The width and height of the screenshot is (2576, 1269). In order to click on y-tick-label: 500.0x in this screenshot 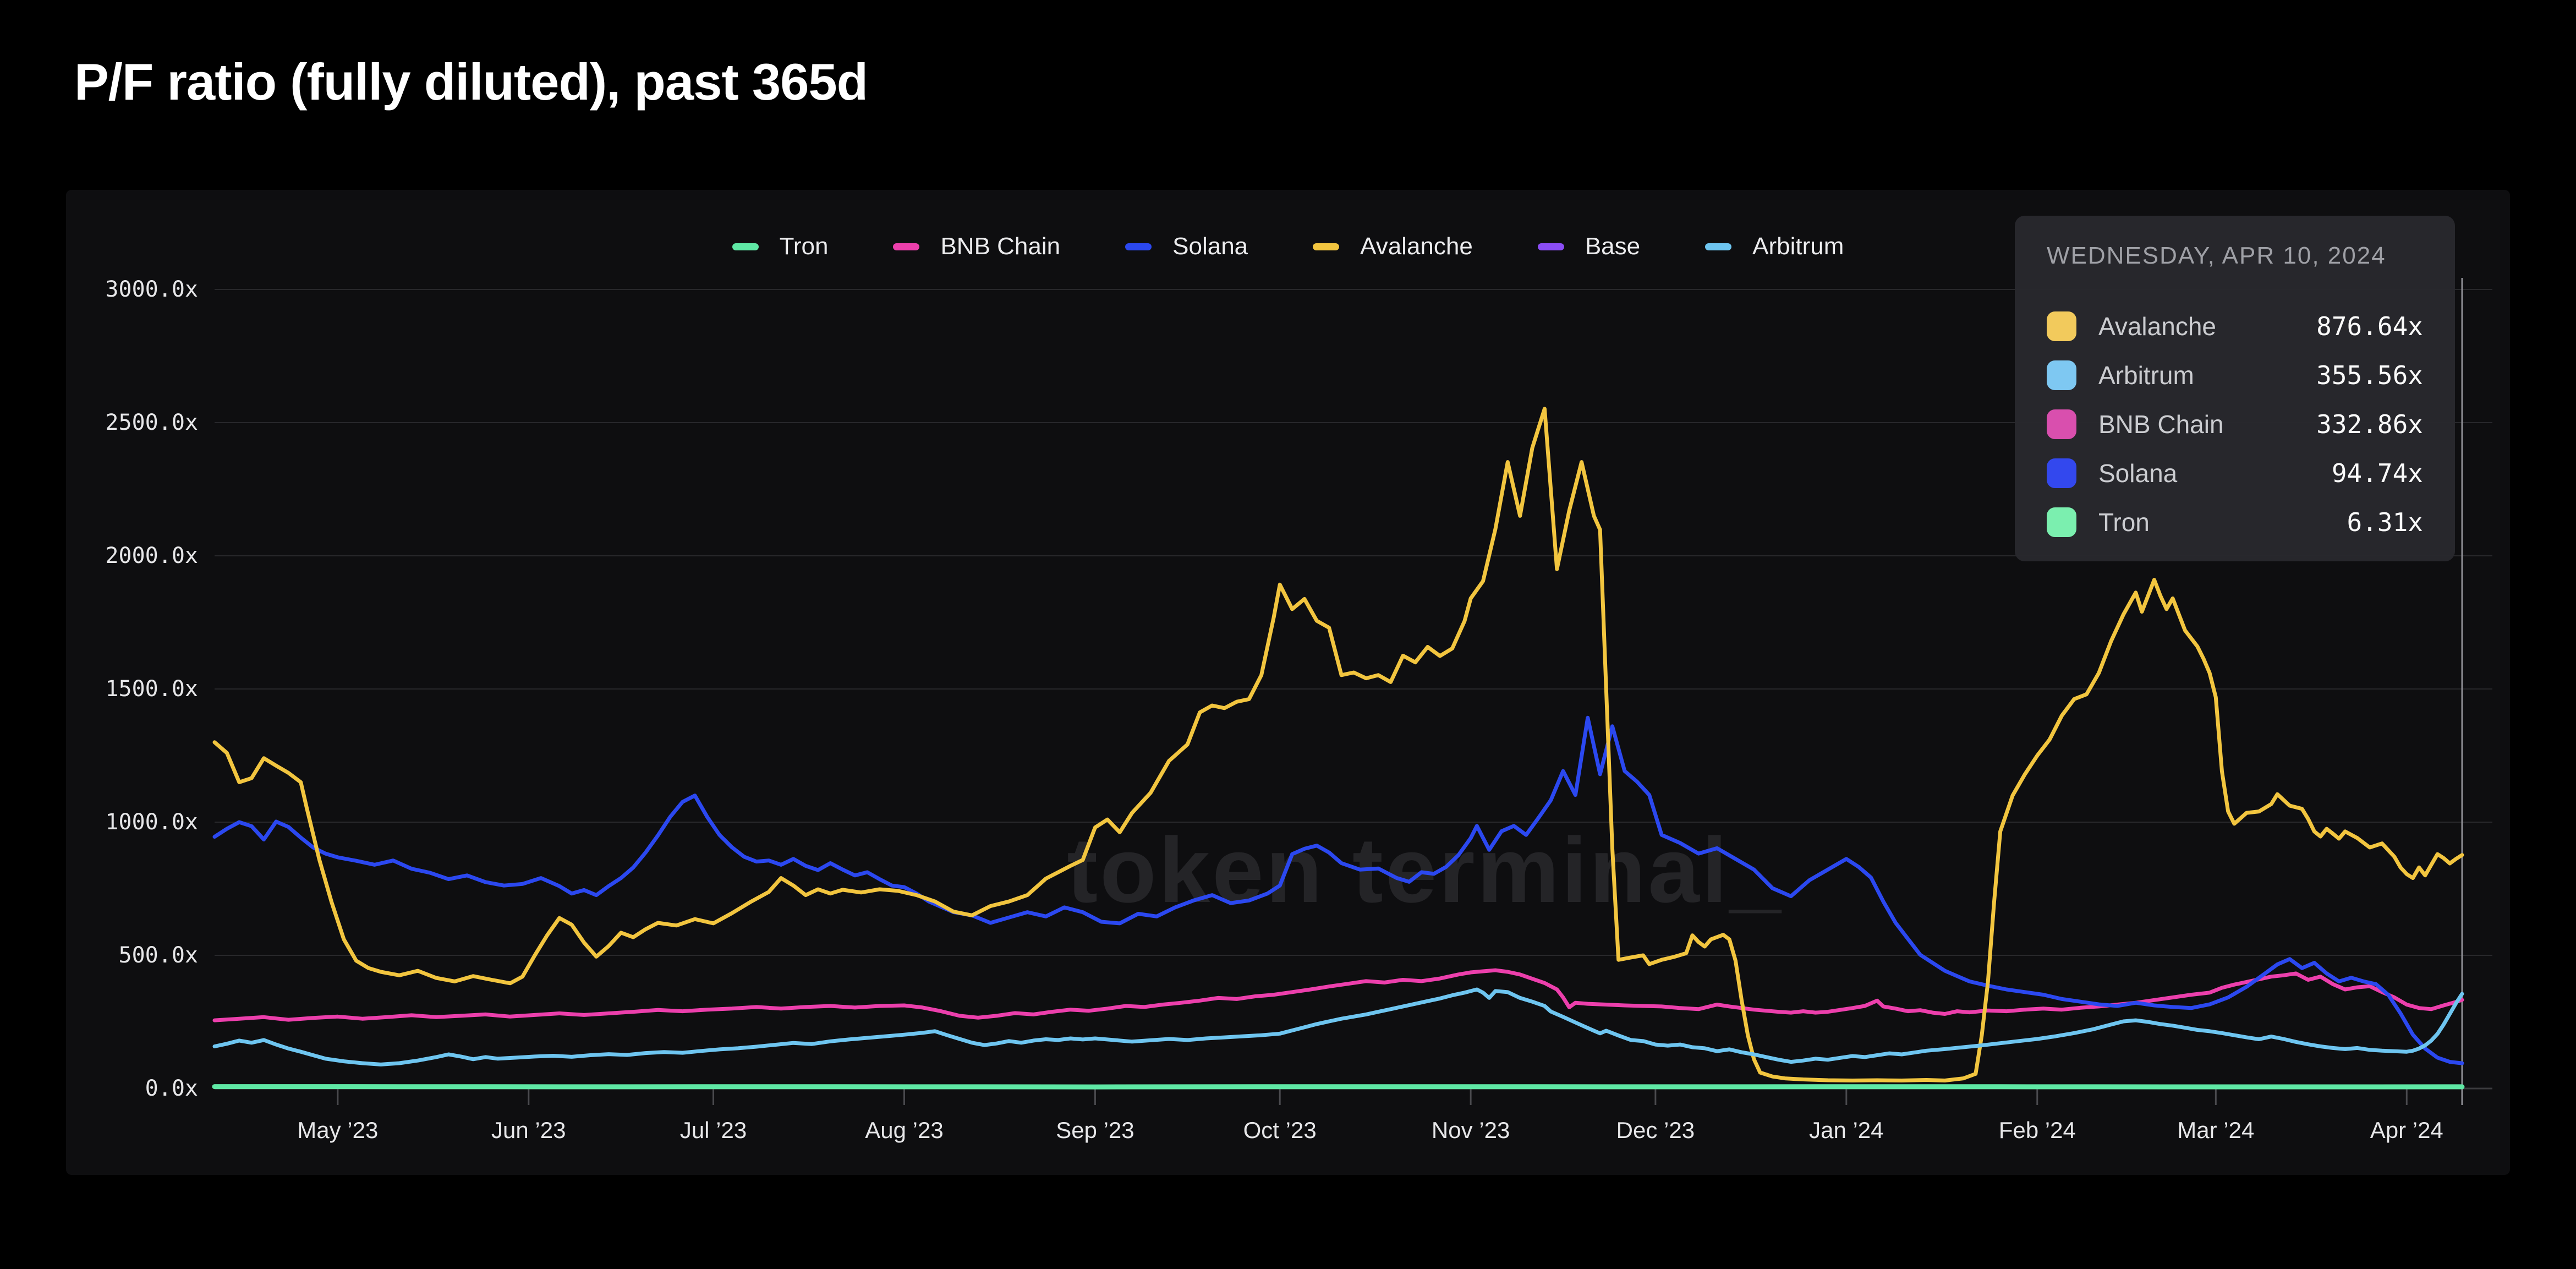, I will do `click(158, 955)`.